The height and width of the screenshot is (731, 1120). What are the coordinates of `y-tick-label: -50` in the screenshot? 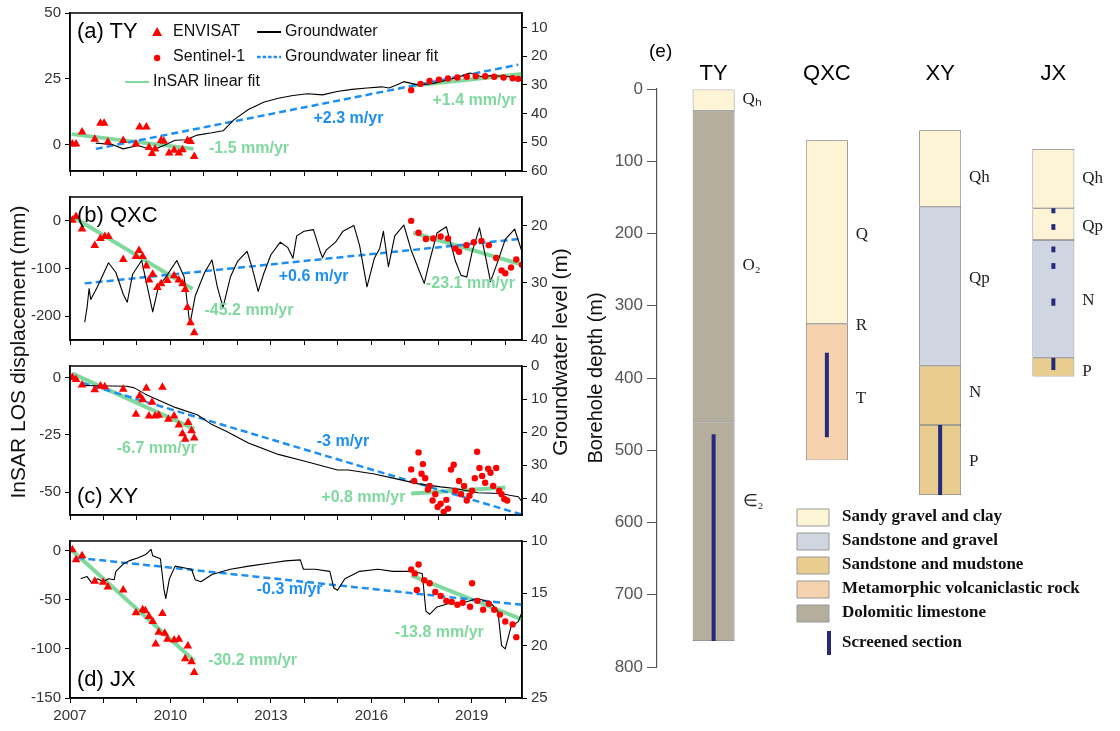 It's located at (50, 599).